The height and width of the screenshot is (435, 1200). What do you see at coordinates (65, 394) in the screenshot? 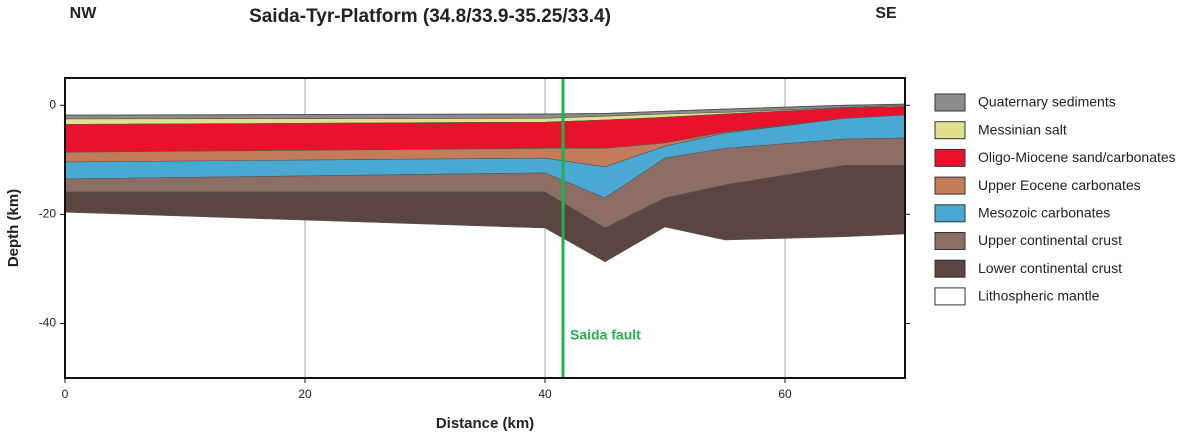
I see `x-tick-label: 0` at bounding box center [65, 394].